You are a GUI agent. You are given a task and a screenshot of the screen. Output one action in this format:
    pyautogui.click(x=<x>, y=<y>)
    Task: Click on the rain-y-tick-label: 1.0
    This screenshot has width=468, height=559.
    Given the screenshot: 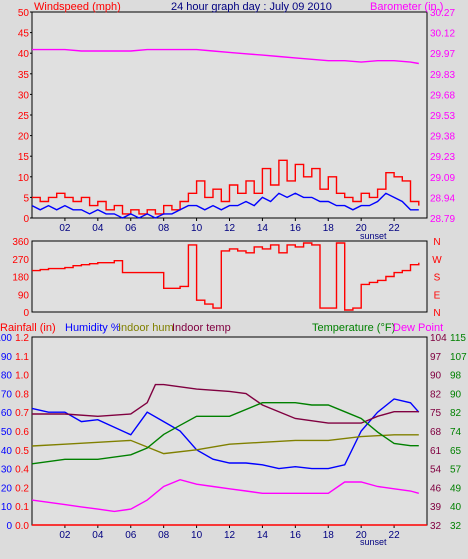 What is the action you would take?
    pyautogui.click(x=22, y=376)
    